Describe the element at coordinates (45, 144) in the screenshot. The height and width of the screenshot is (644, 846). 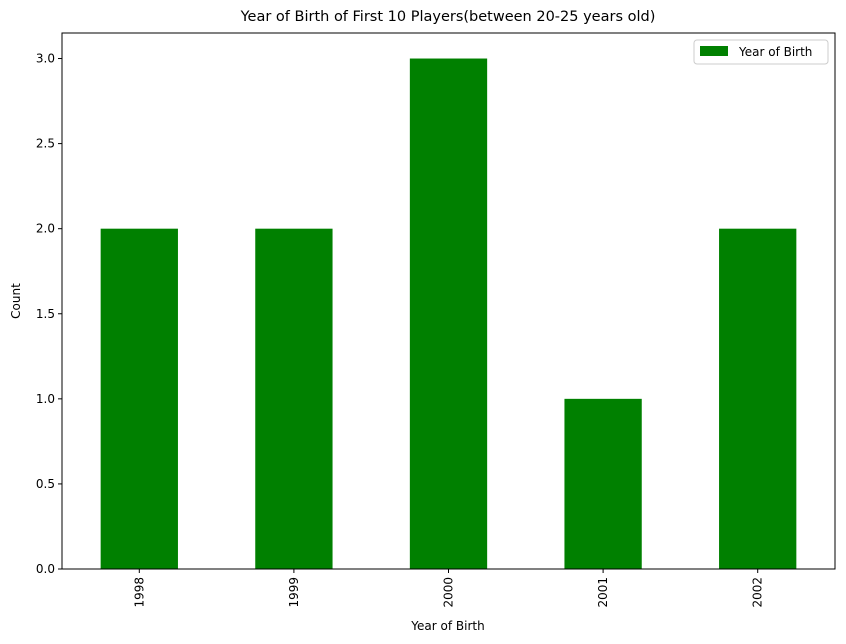
I see `y-tick-label: 2.5` at that location.